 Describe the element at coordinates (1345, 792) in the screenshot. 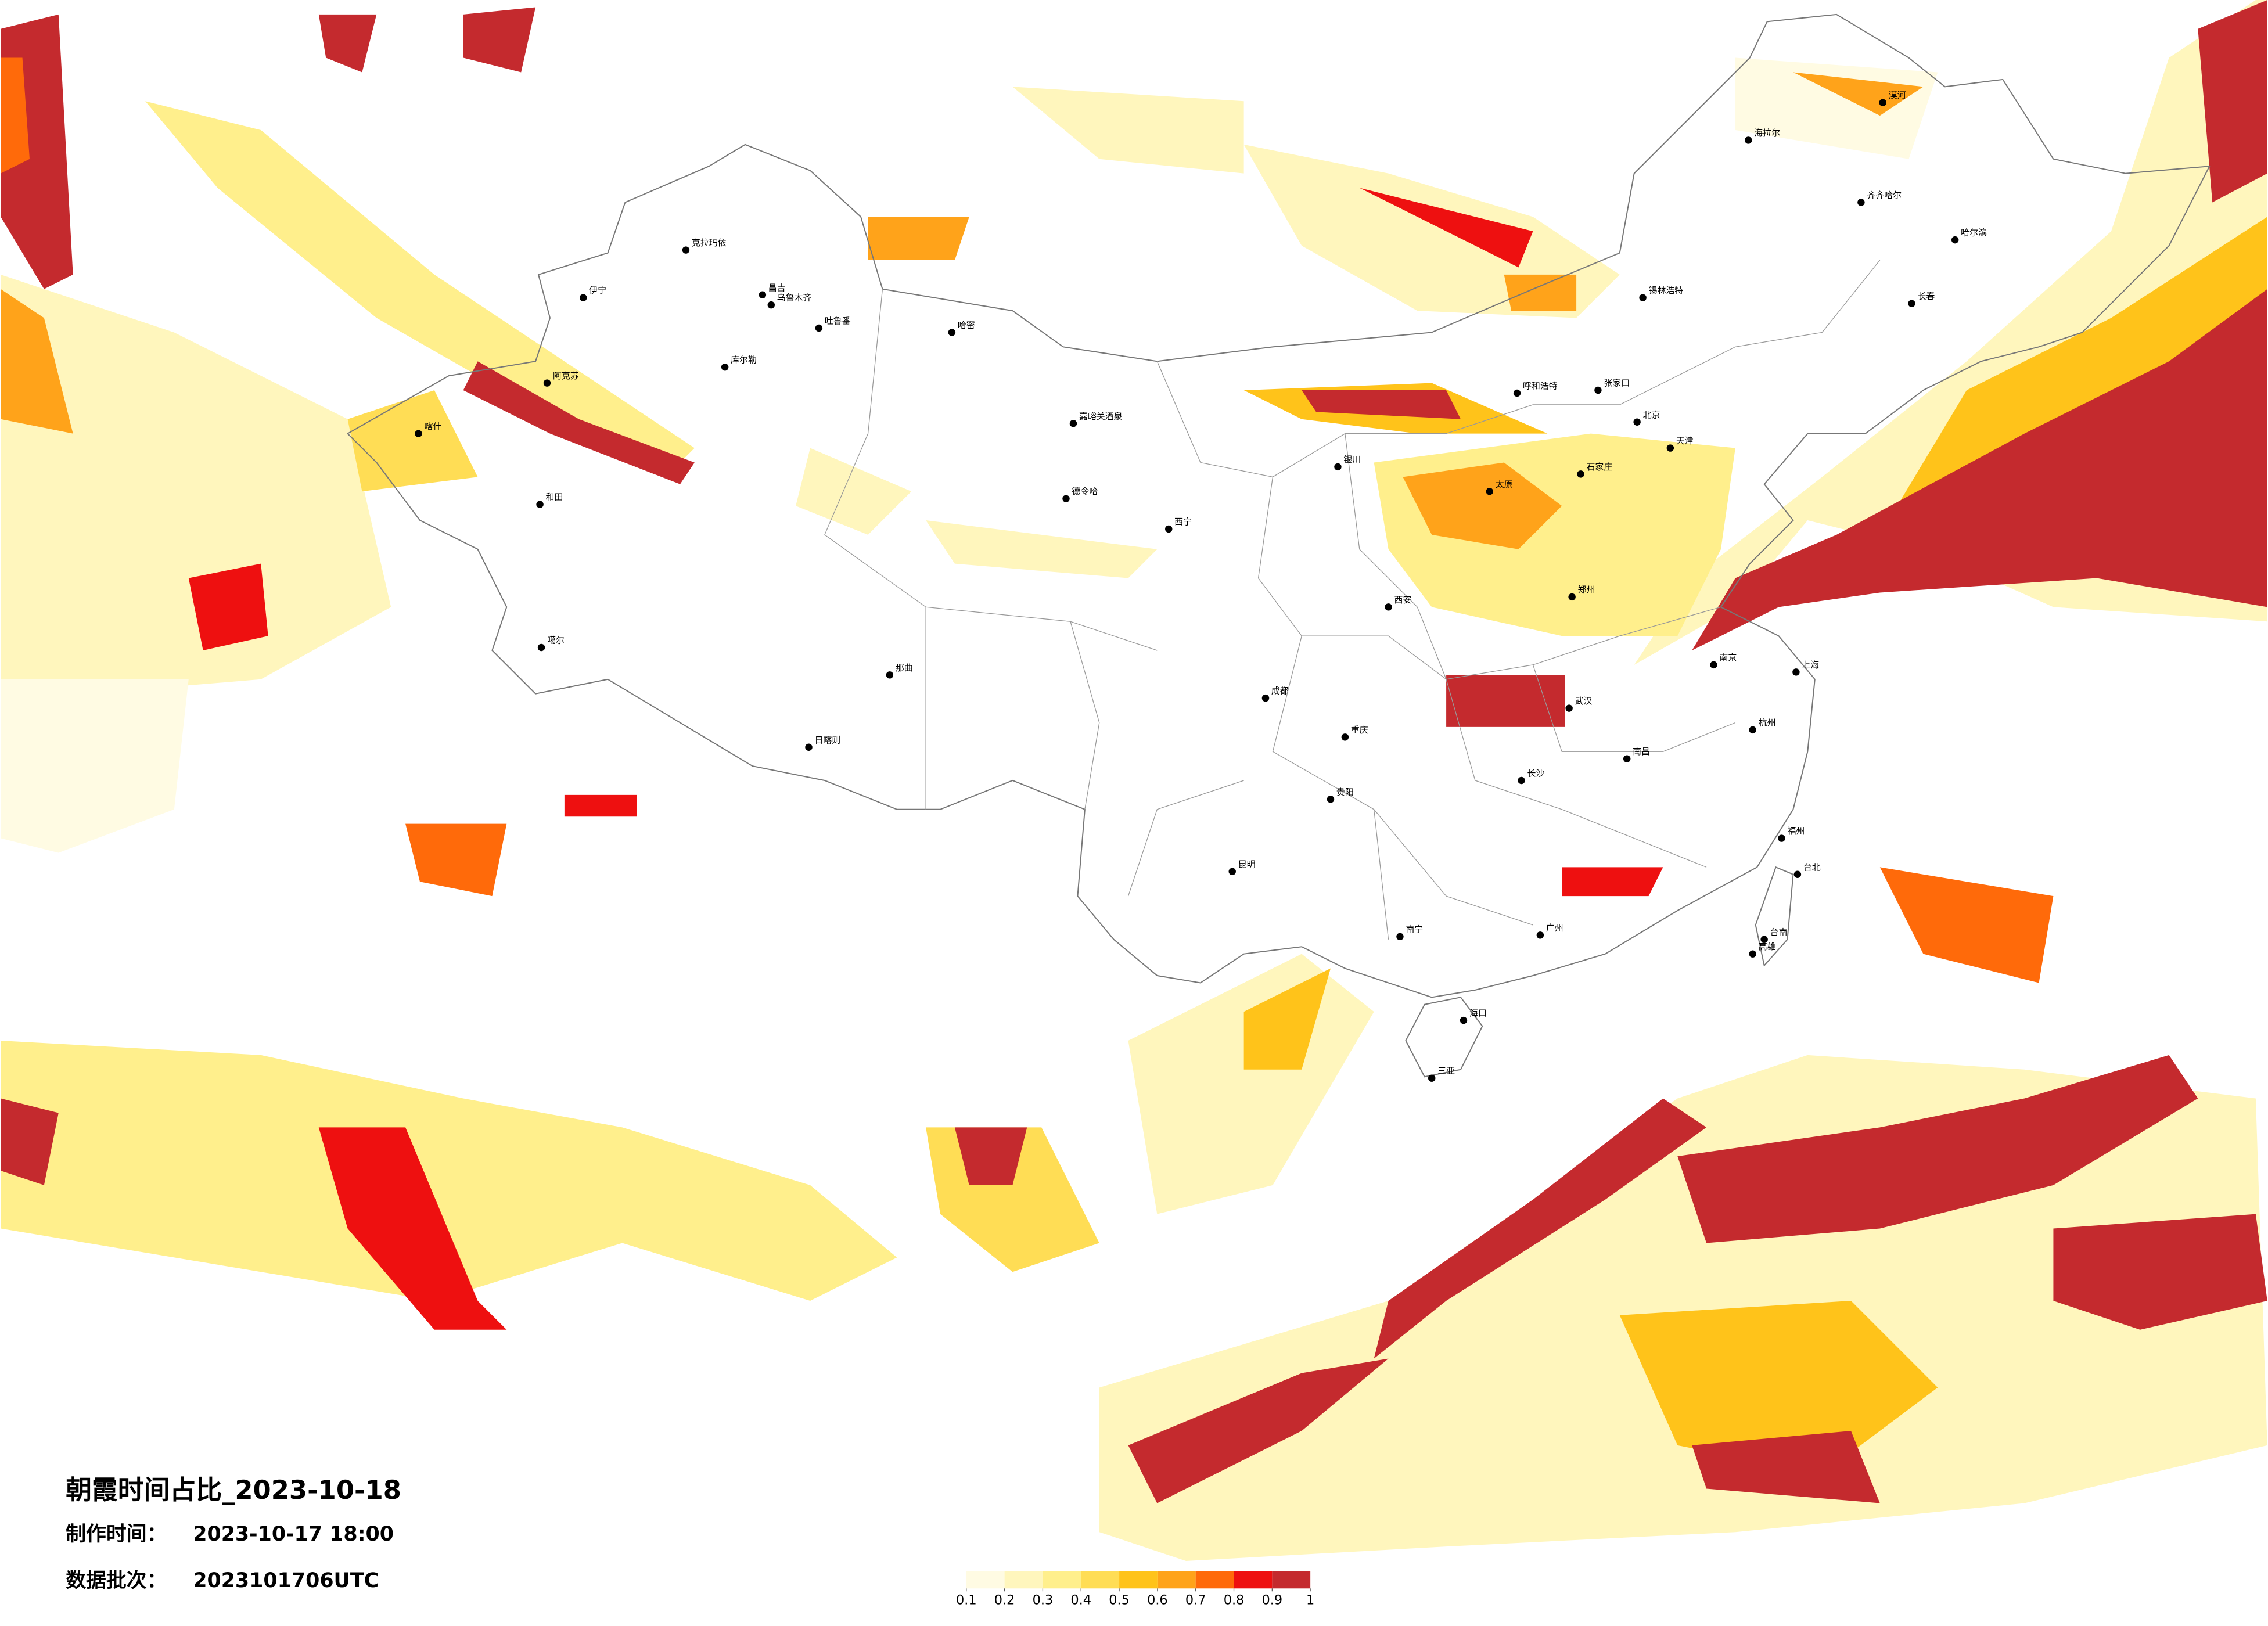

I see `city-label: 贵阳` at that location.